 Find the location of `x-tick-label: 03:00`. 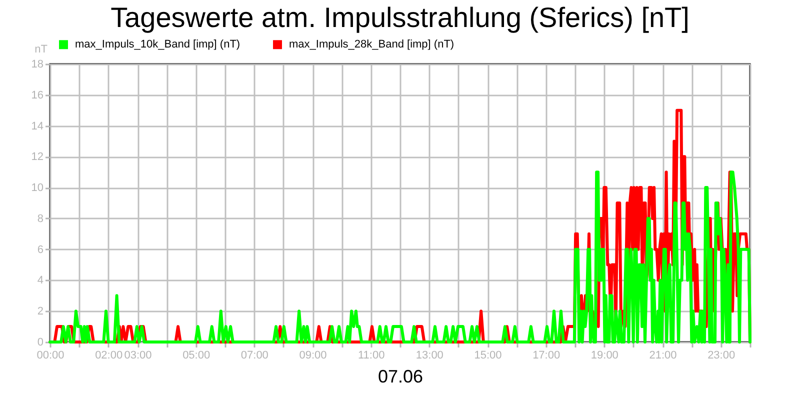

x-tick-label: 03:00 is located at coordinates (138, 356).